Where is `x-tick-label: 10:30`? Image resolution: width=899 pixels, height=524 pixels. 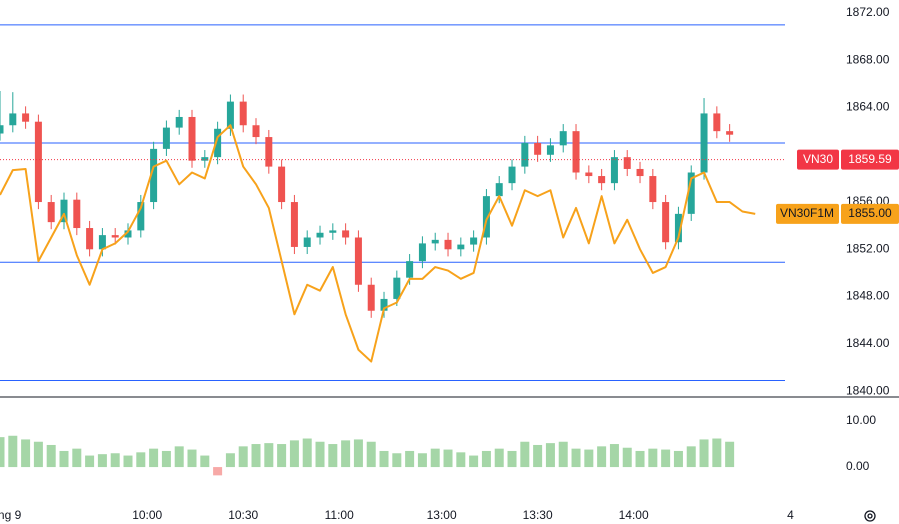
x-tick-label: 10:30 is located at coordinates (243, 515).